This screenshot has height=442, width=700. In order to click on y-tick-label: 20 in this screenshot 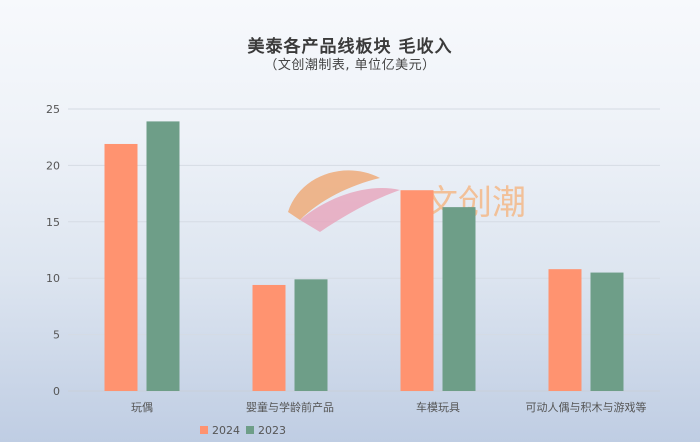, I will do `click(53, 165)`.